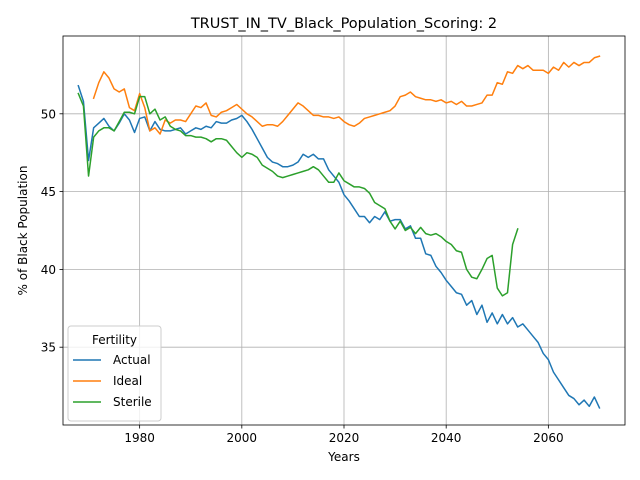 The width and height of the screenshot is (640, 480). I want to click on legend-box, so click(114, 373).